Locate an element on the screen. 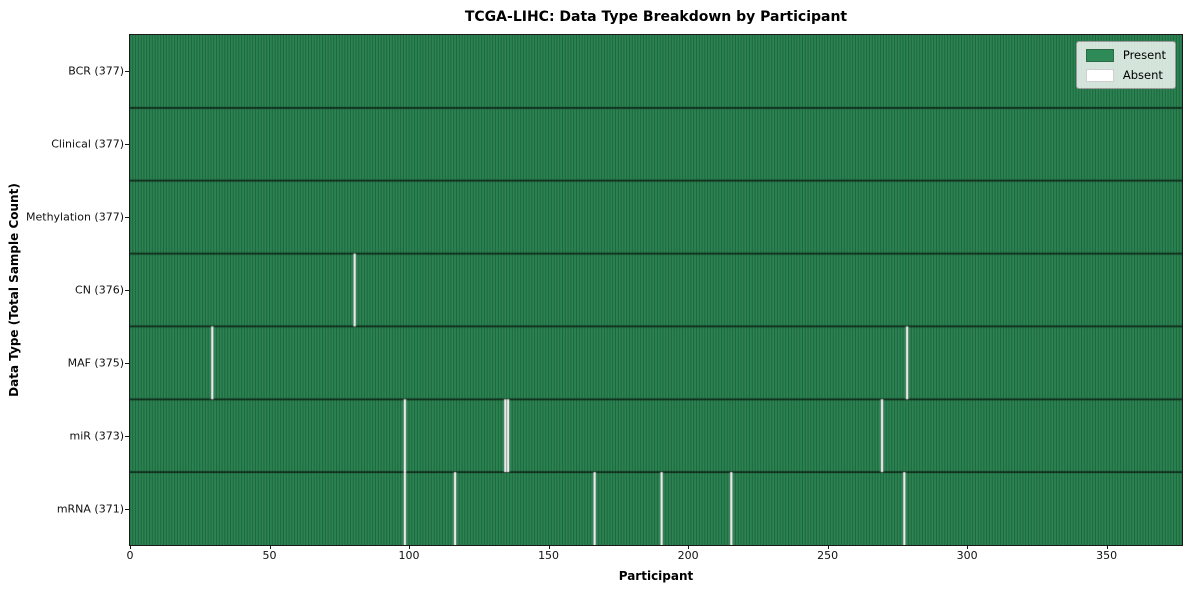 The width and height of the screenshot is (1200, 600). x-tick-label: 0 is located at coordinates (130, 555).